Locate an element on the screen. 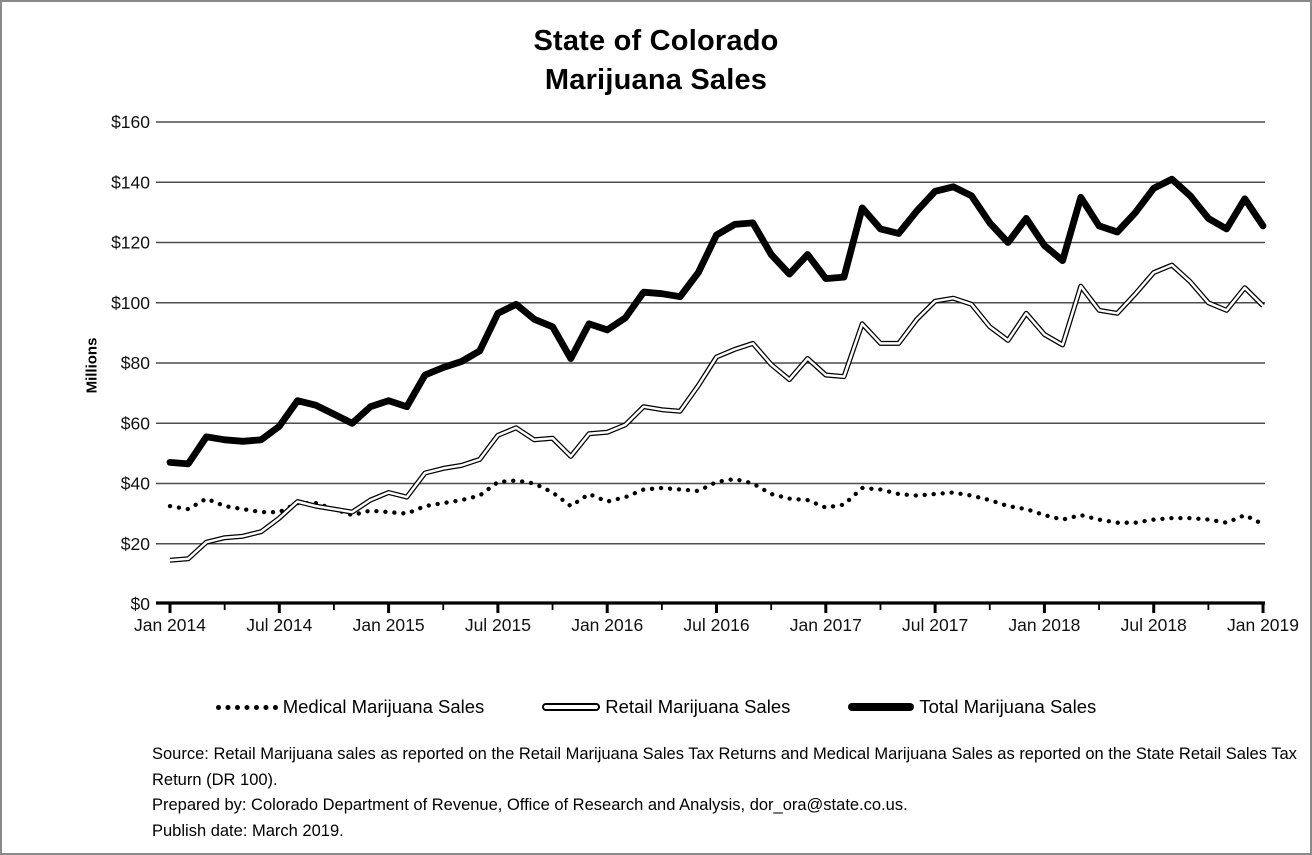 The width and height of the screenshot is (1312, 855). y-tick-label: $60 is located at coordinates (135, 423).